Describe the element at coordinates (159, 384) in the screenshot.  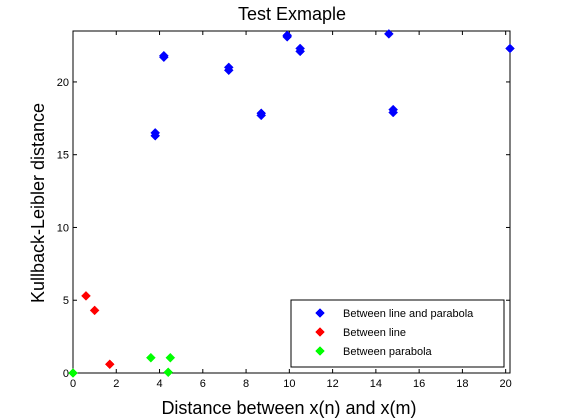
I see `x-tick-label: 4` at that location.